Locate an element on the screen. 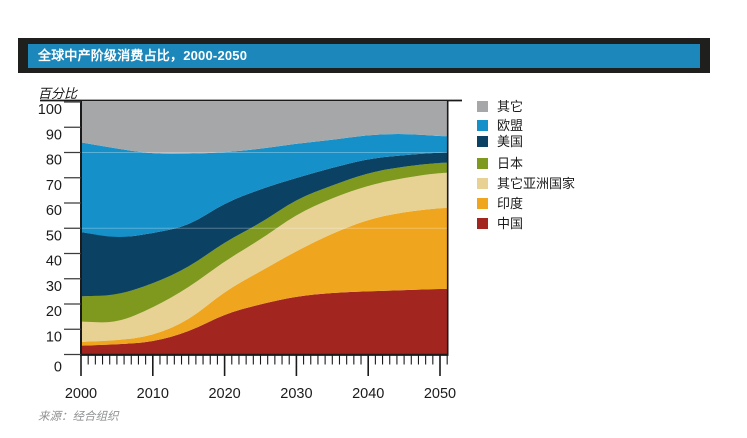 The height and width of the screenshot is (438, 747). y-tick-label: 100 is located at coordinates (50, 110).